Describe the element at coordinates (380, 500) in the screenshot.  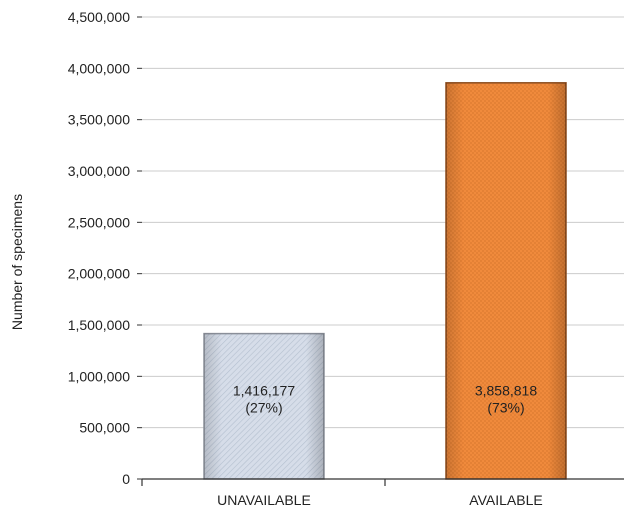
I see `x-axis-labels: UNAVAILABLE AVAILABLE` at that location.